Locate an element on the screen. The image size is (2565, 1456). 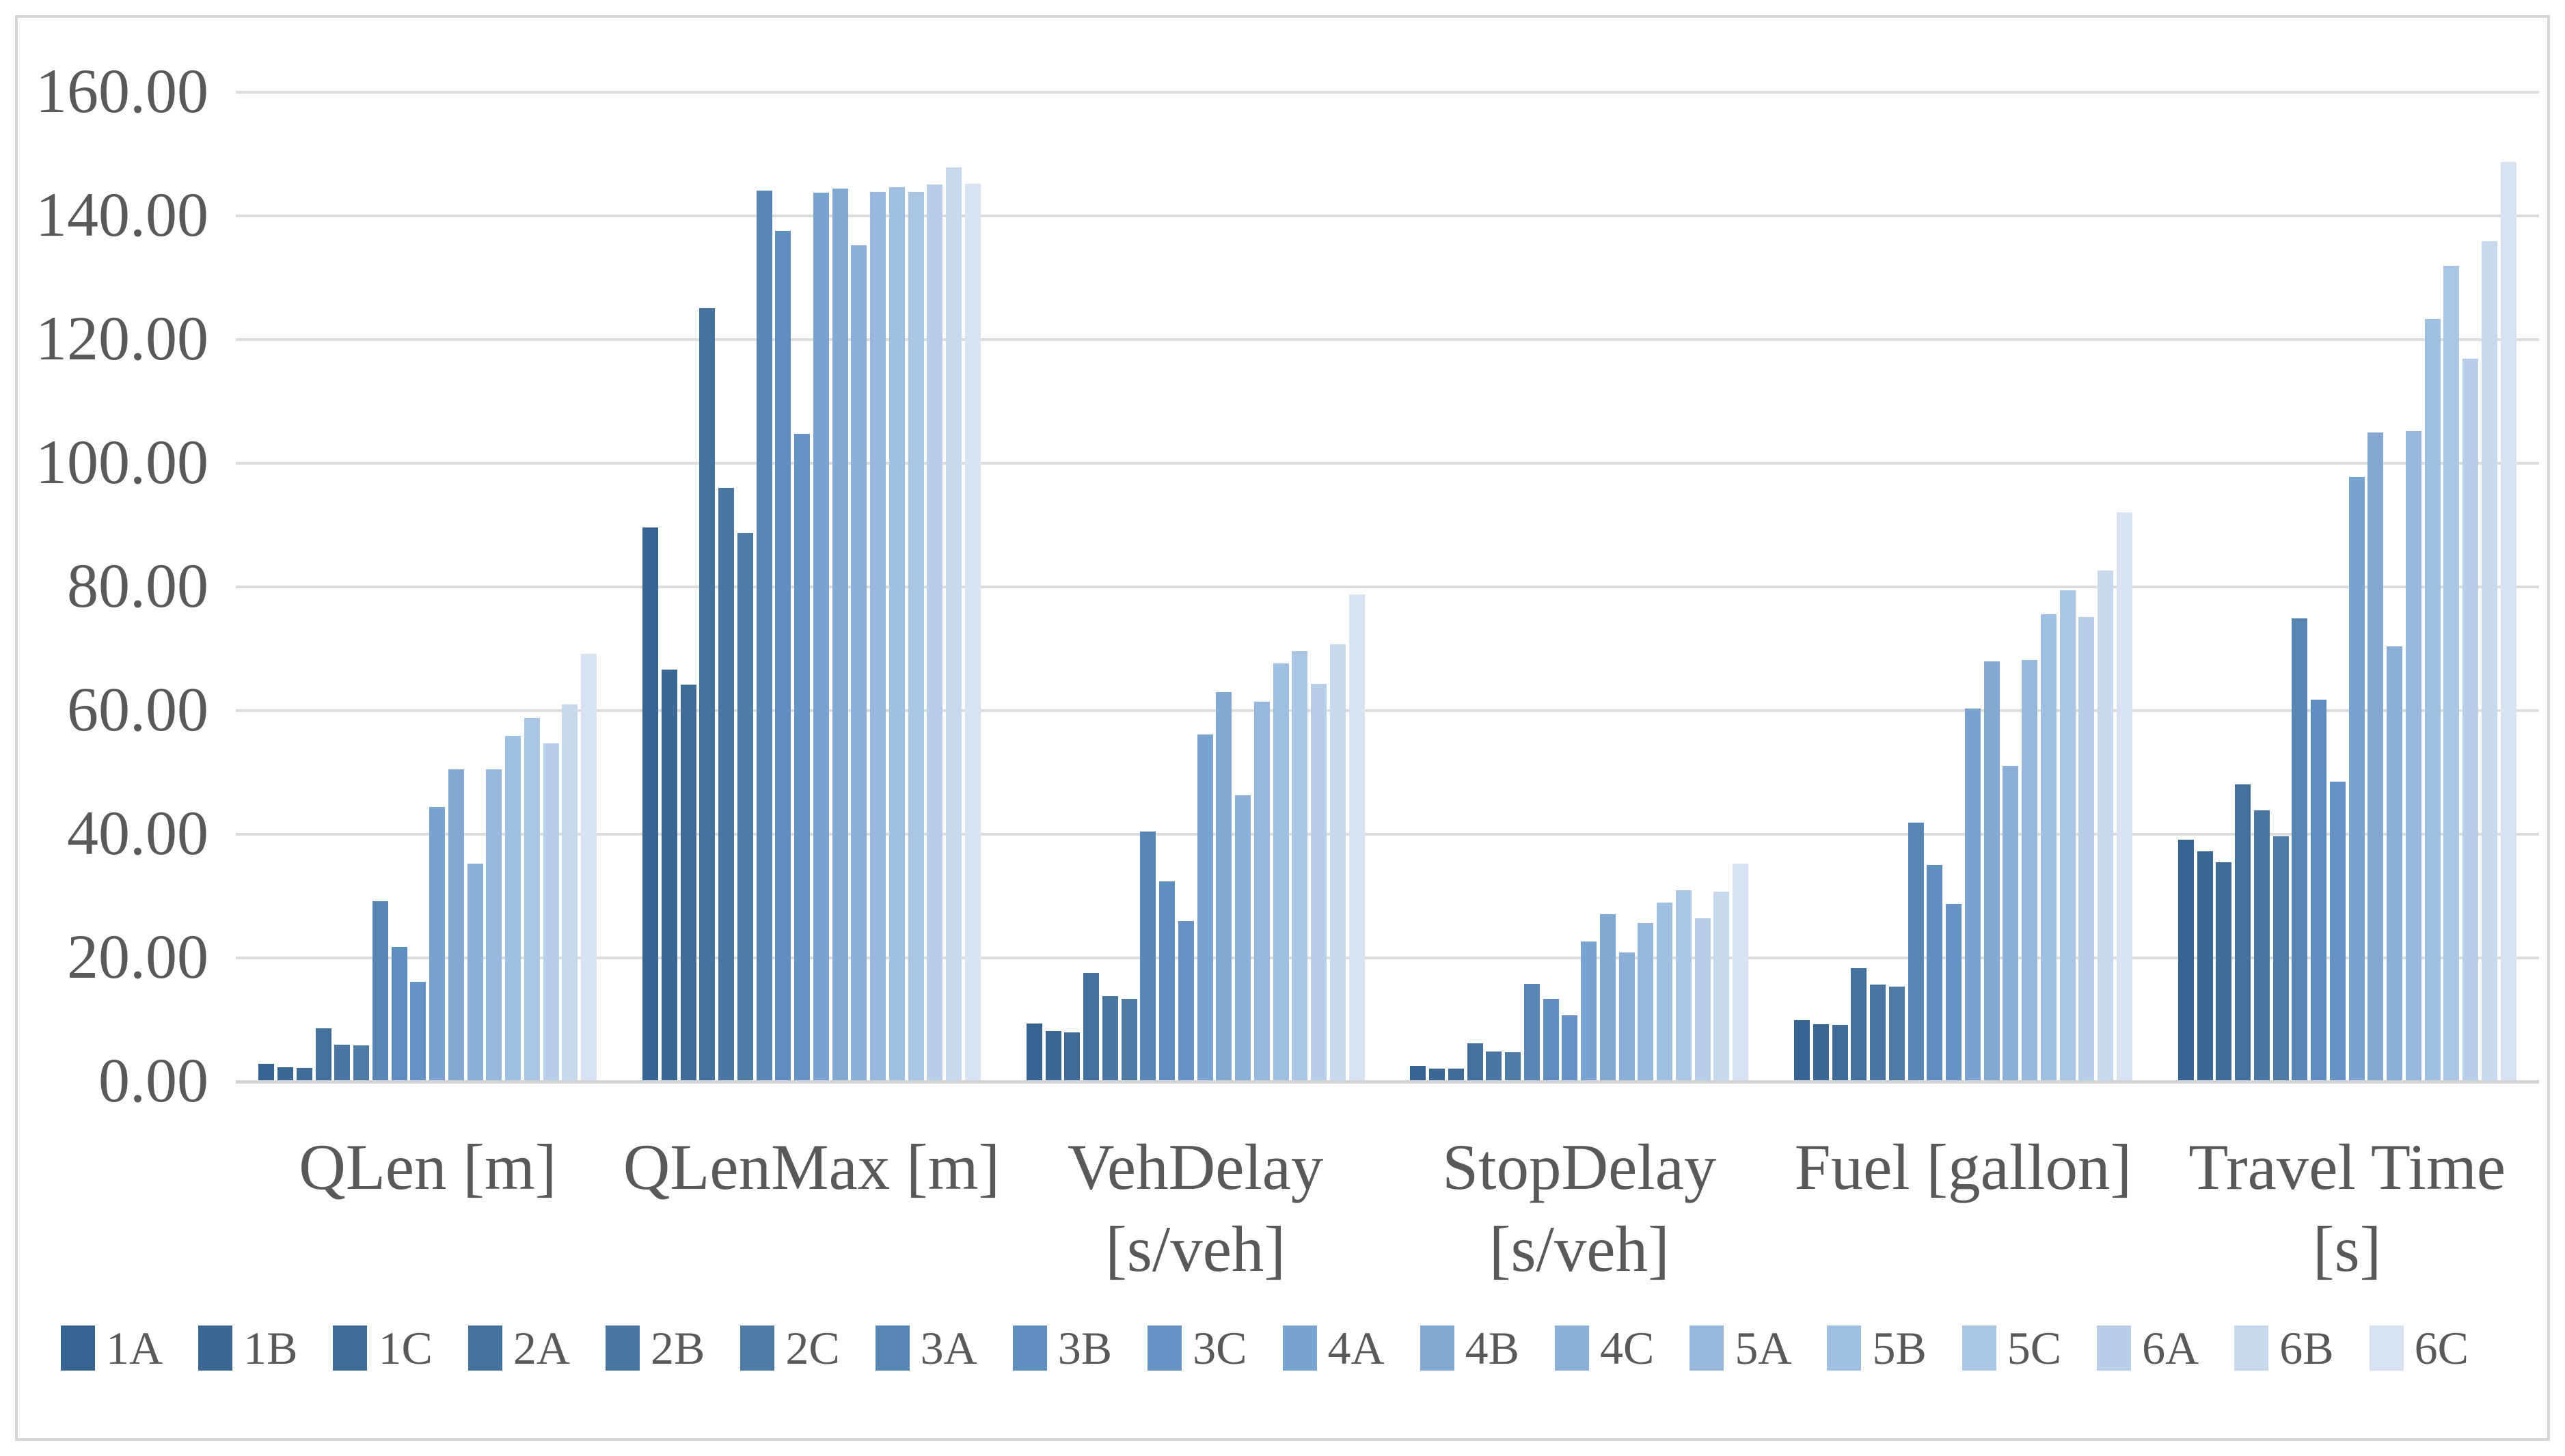
bar-3C-cat1 is located at coordinates (418, 1031).